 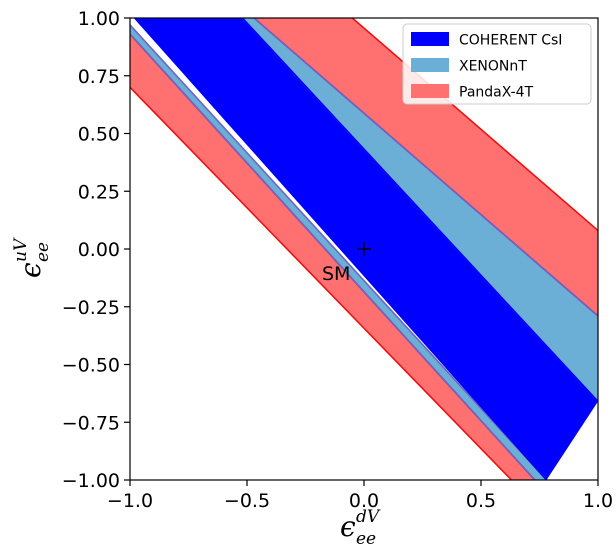 I want to click on y-axis-label-symbol: ϵ, so click(x=30, y=270).